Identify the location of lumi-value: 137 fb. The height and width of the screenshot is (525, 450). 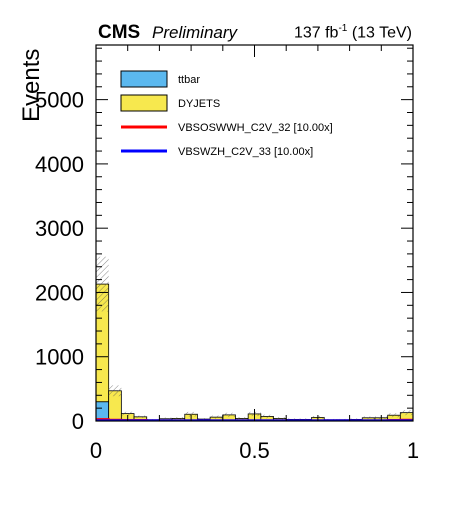
(316, 33).